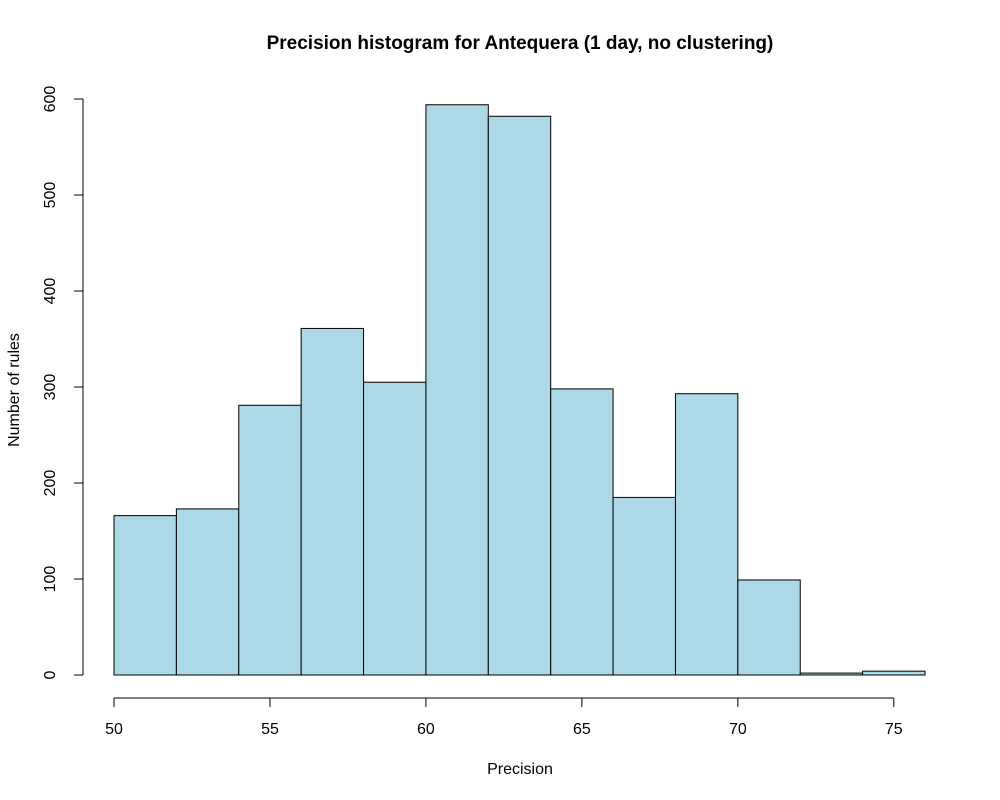 Image resolution: width=1000 pixels, height=800 pixels. Describe the element at coordinates (50, 291) in the screenshot. I see `y-tick-label: 400` at that location.